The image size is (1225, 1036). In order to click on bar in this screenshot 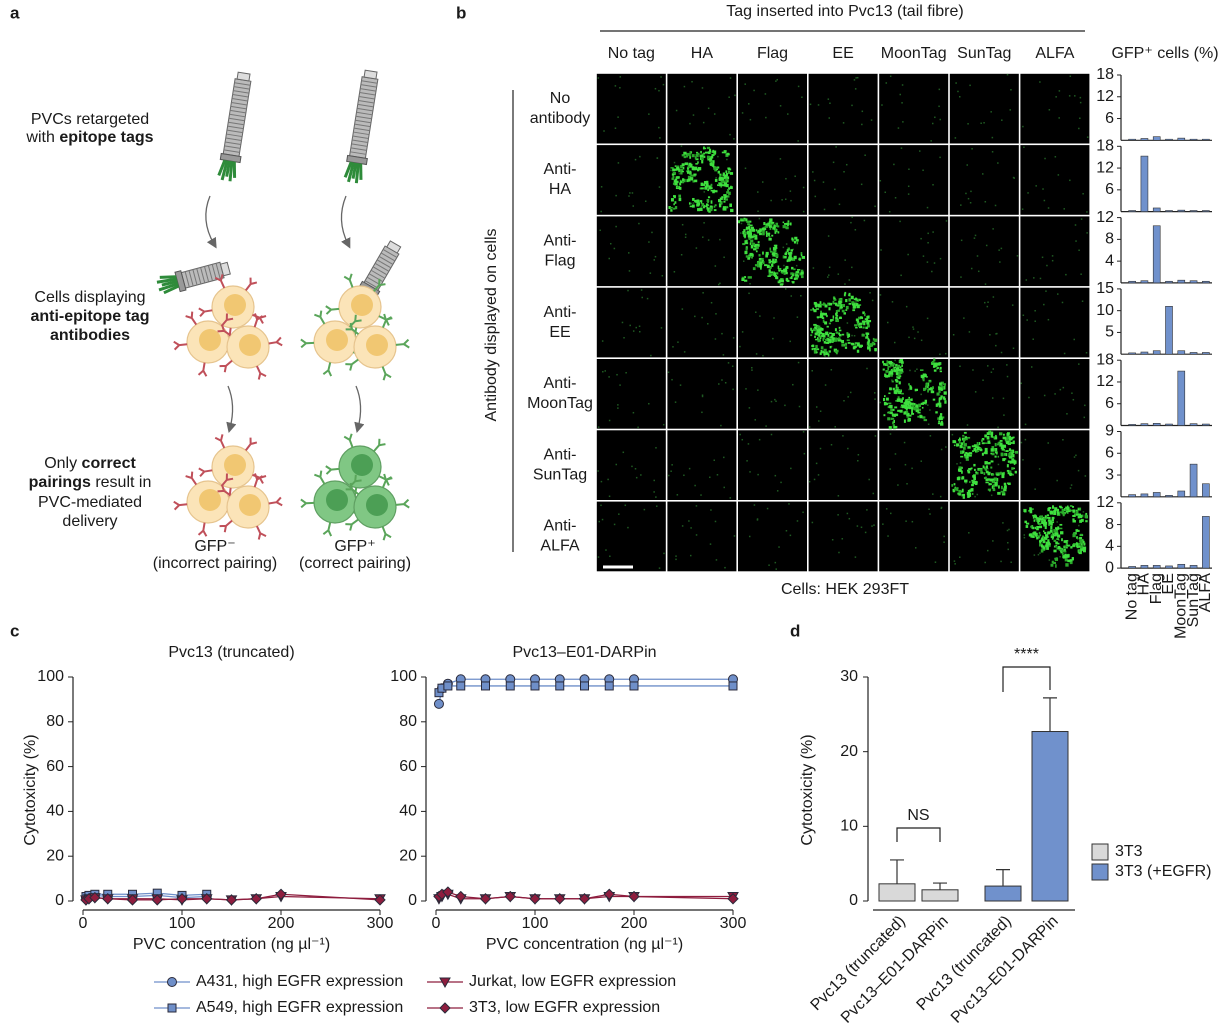, I will do `click(1193, 567)`.